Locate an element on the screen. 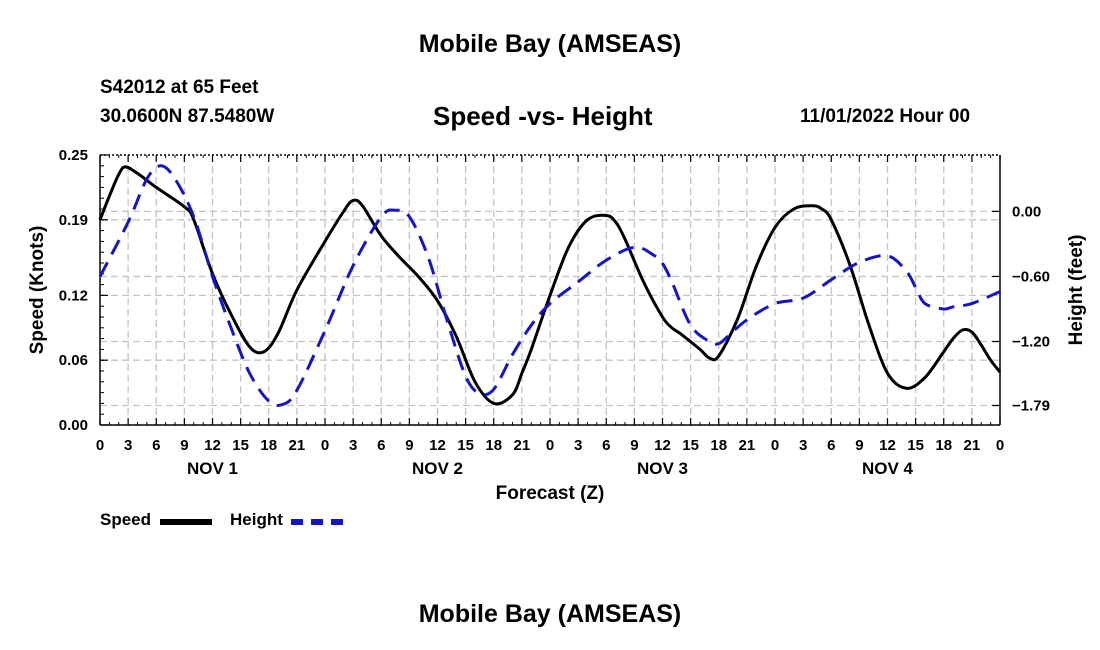  legend-height-line is located at coordinates (317, 522).